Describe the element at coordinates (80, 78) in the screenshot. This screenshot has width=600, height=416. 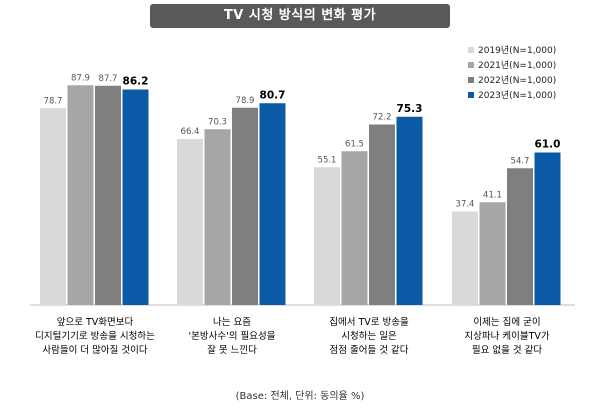
I see `data-label: 87.9` at that location.